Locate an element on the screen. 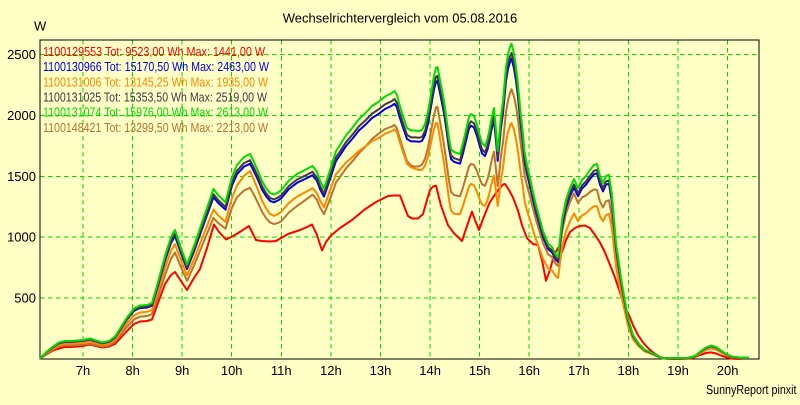 The width and height of the screenshot is (800, 405). svg-text: 1500 is located at coordinates (21, 176).